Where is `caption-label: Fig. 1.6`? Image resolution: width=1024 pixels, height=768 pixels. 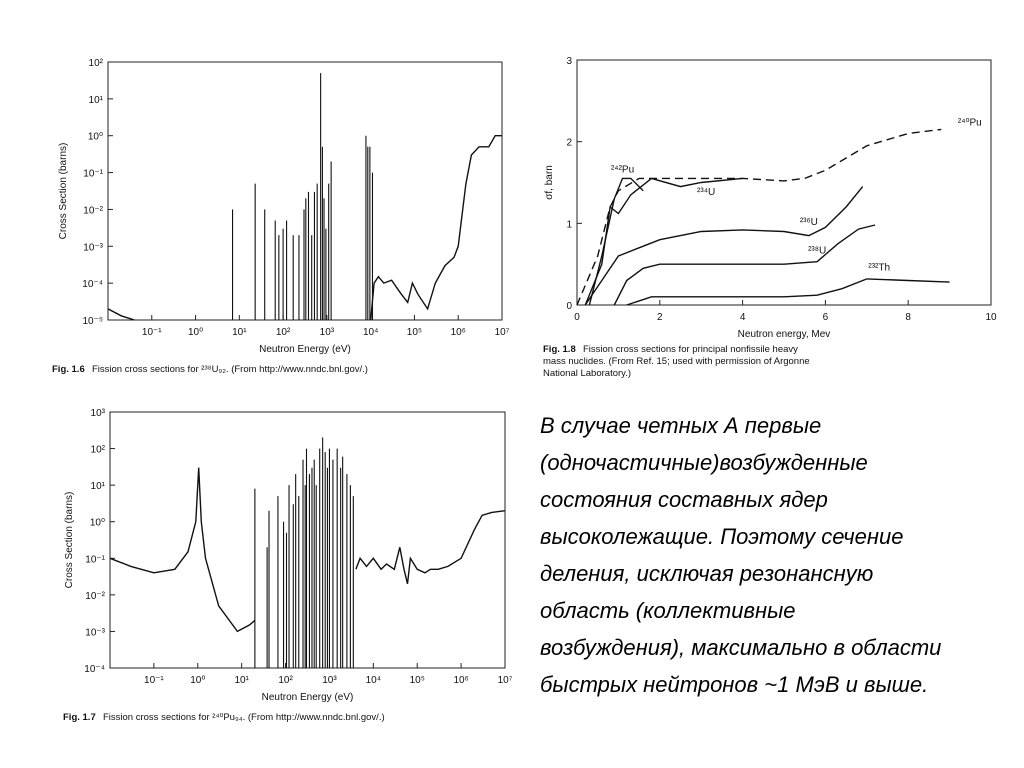
caption-label: Fig. 1.6 is located at coordinates (68, 369).